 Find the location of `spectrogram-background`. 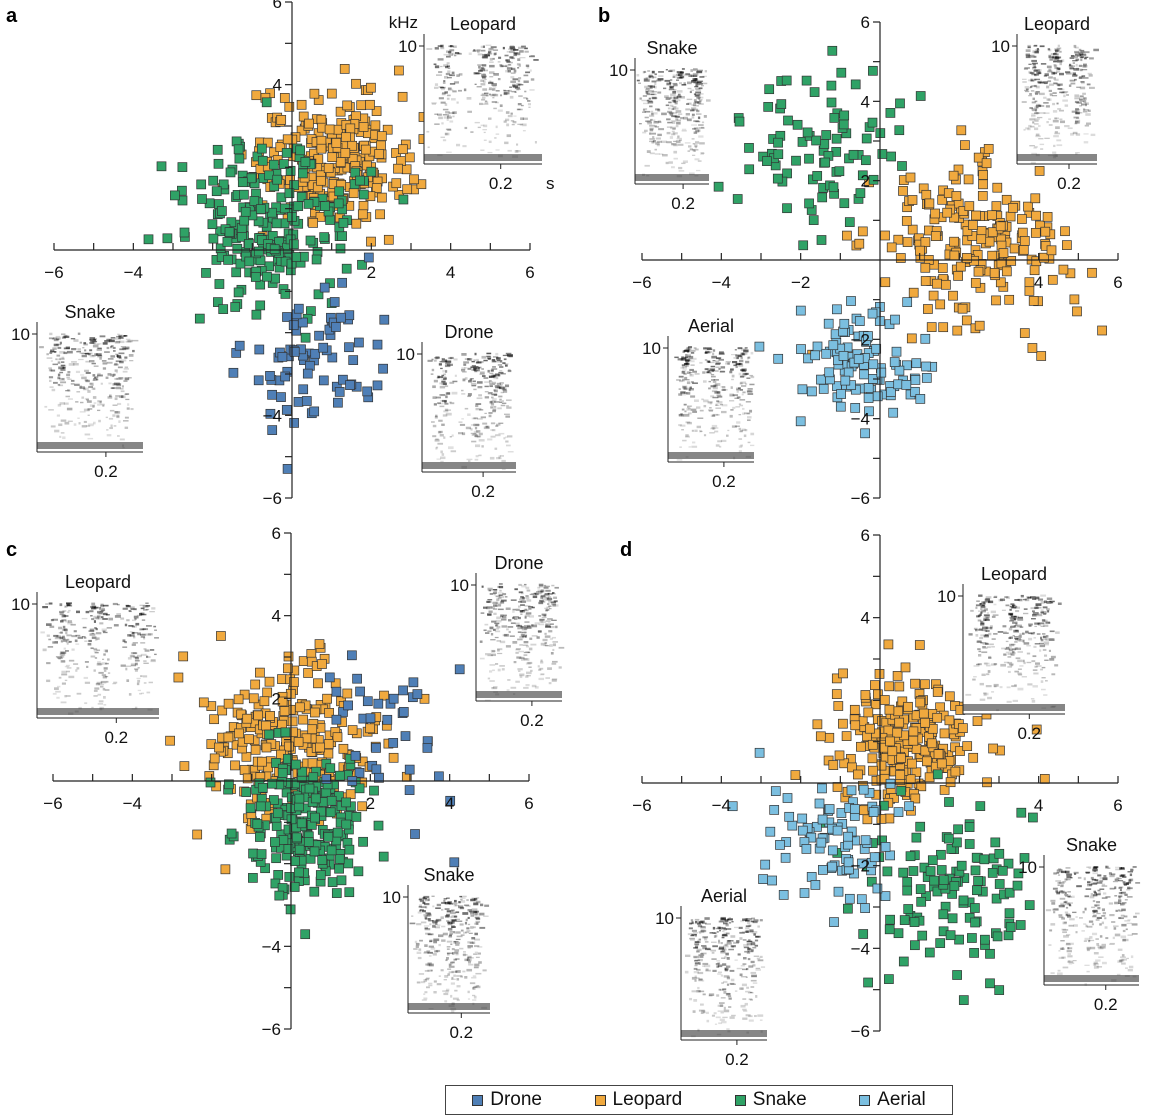

spectrogram-background is located at coordinates (98, 655).